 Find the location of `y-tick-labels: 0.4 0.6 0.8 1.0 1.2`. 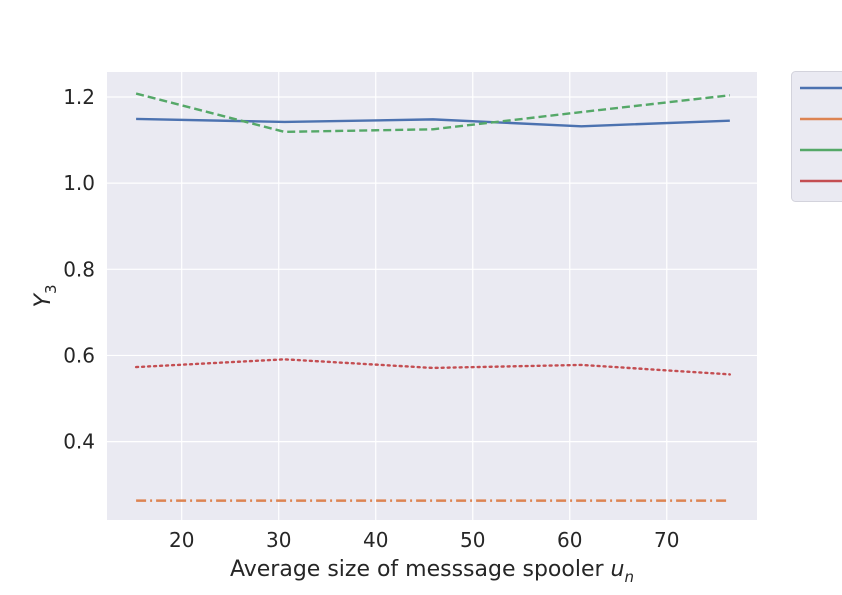

y-tick-labels: 0.4 0.6 0.8 1.0 1.2 is located at coordinates (79, 269).